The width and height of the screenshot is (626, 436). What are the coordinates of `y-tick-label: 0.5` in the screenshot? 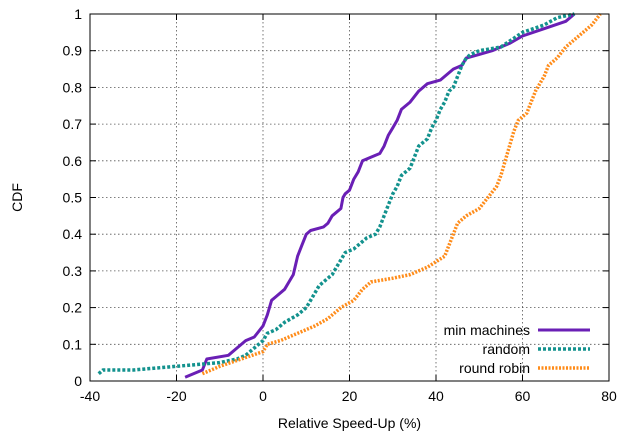 It's located at (73, 198).